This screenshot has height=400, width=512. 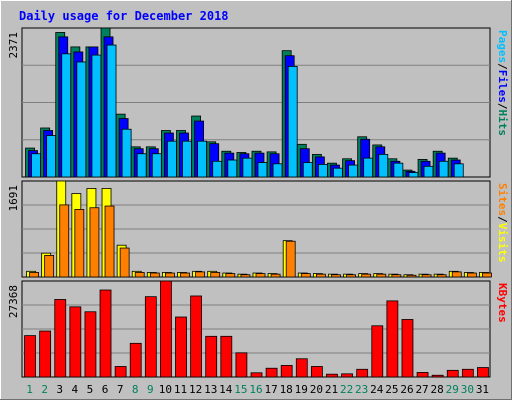 I want to click on day-label-25: 25, so click(x=391, y=389).